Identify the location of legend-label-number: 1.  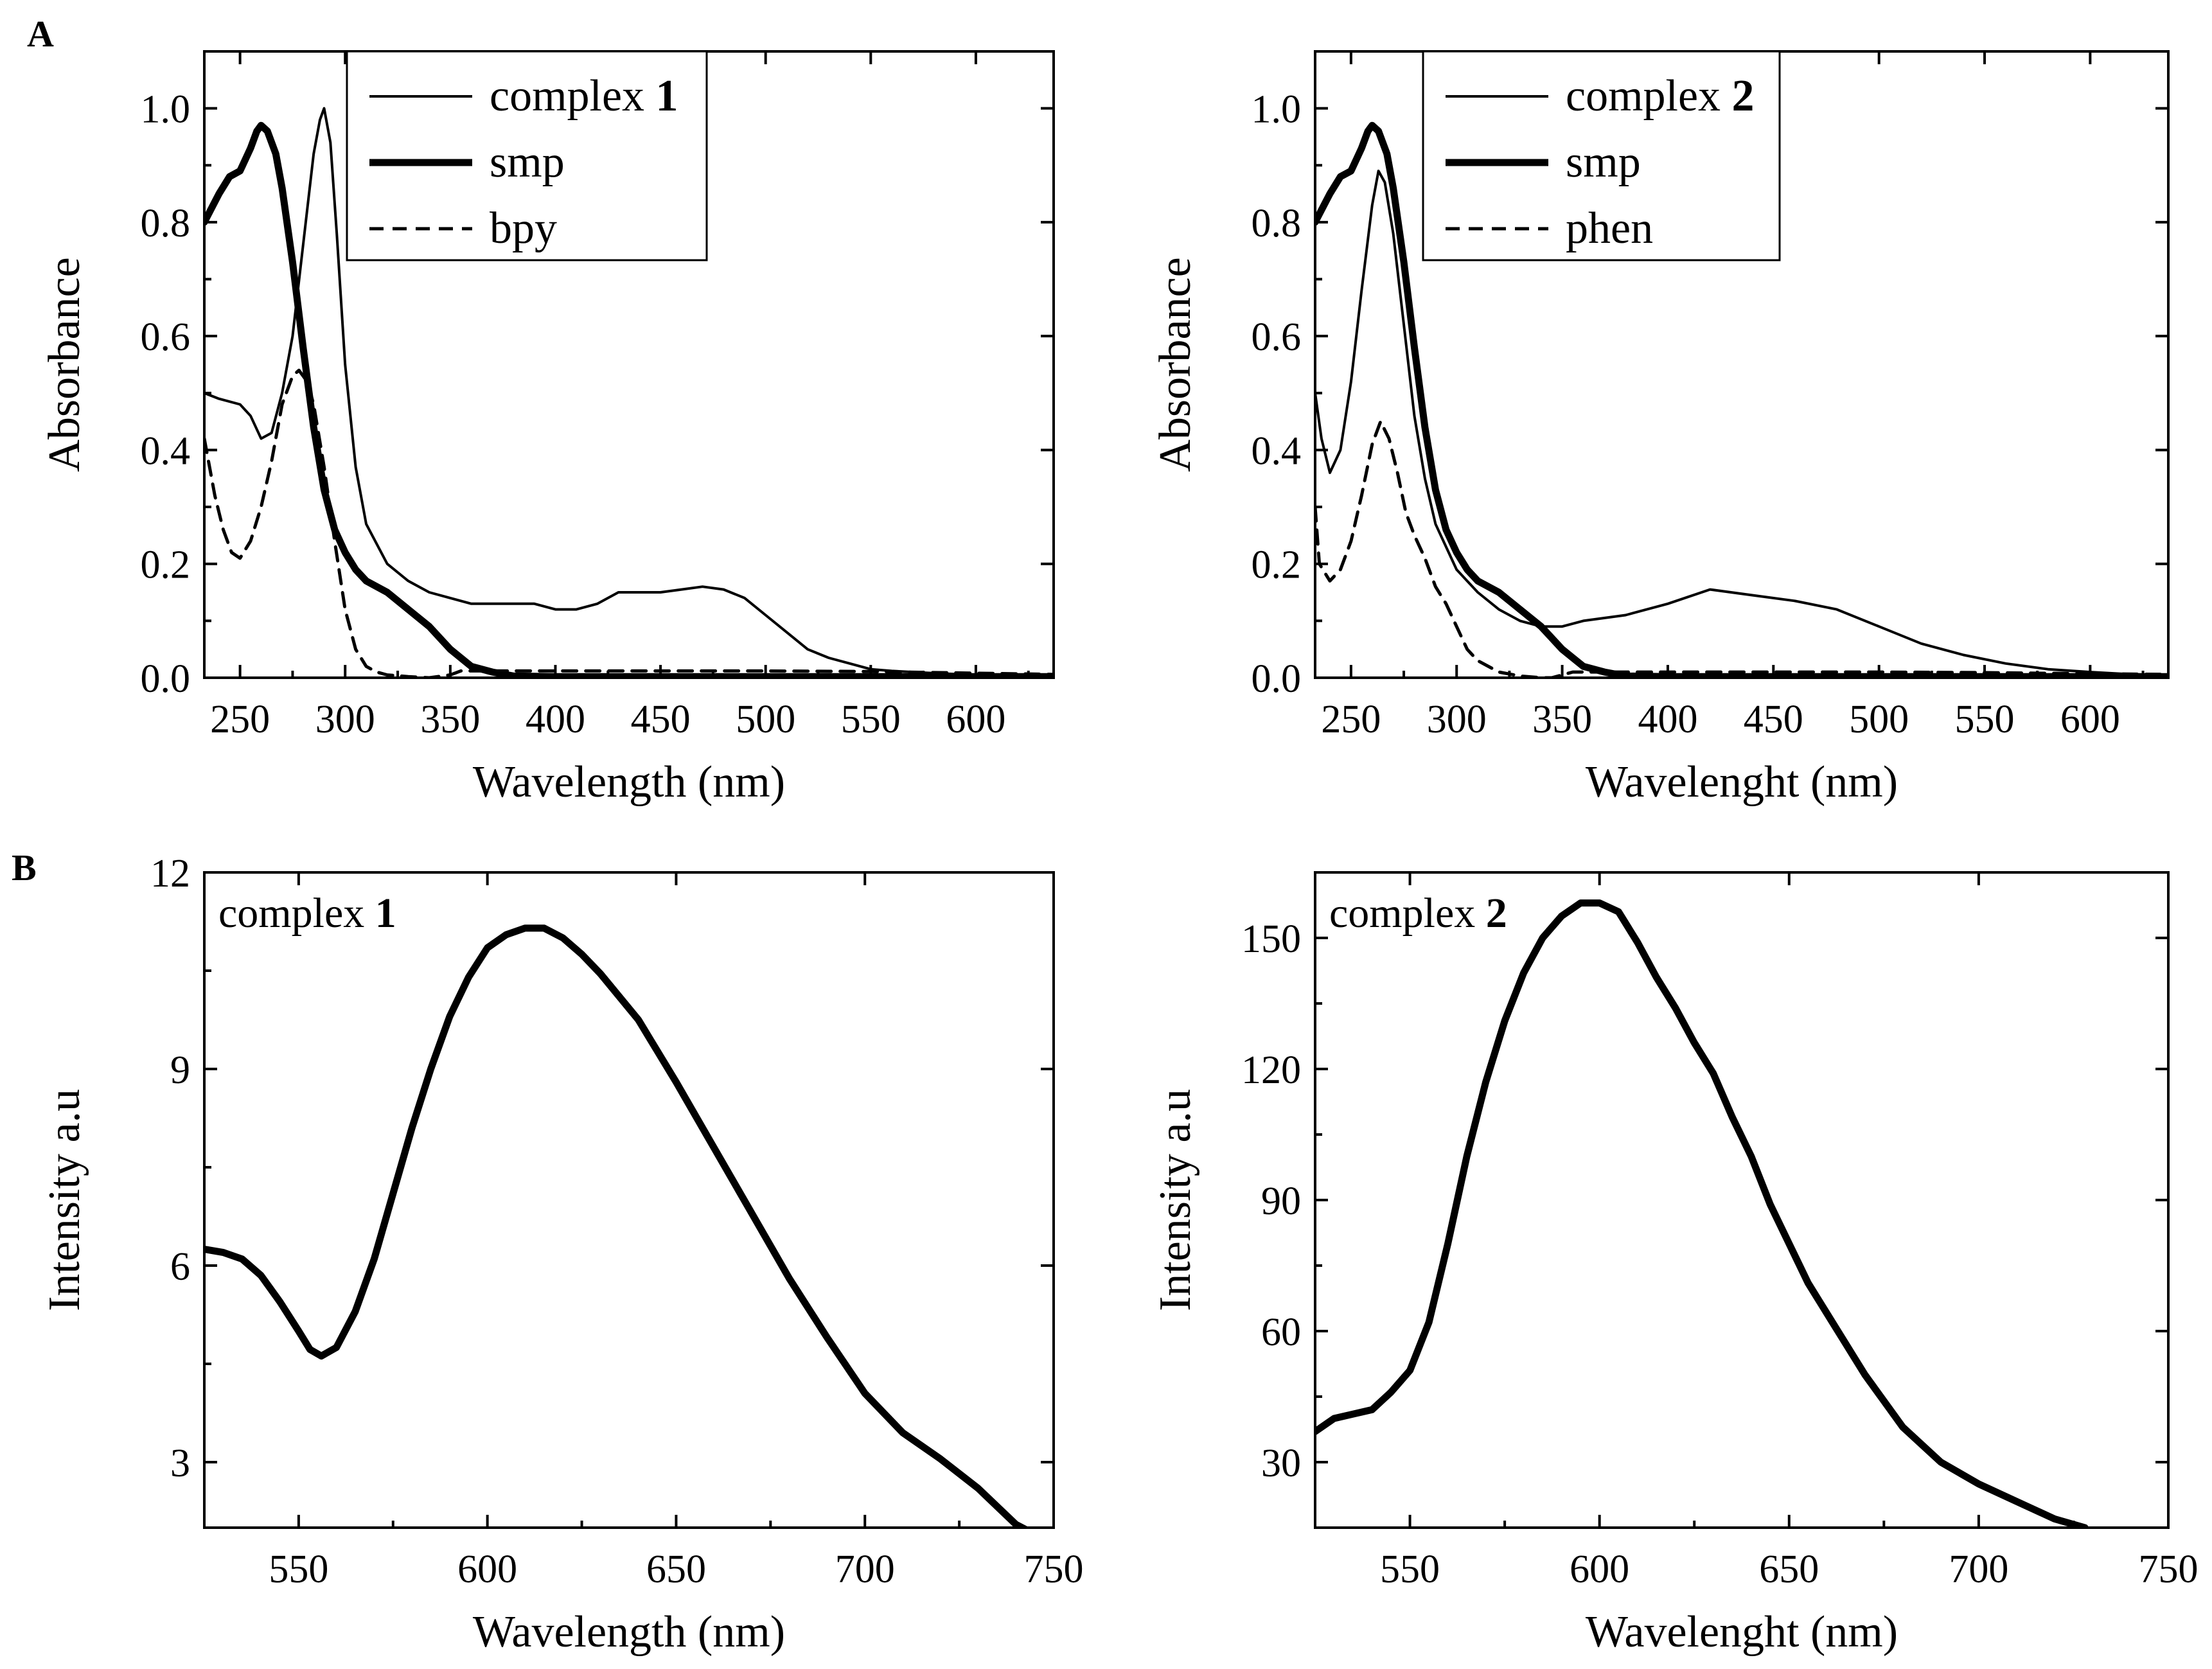
(667, 96).